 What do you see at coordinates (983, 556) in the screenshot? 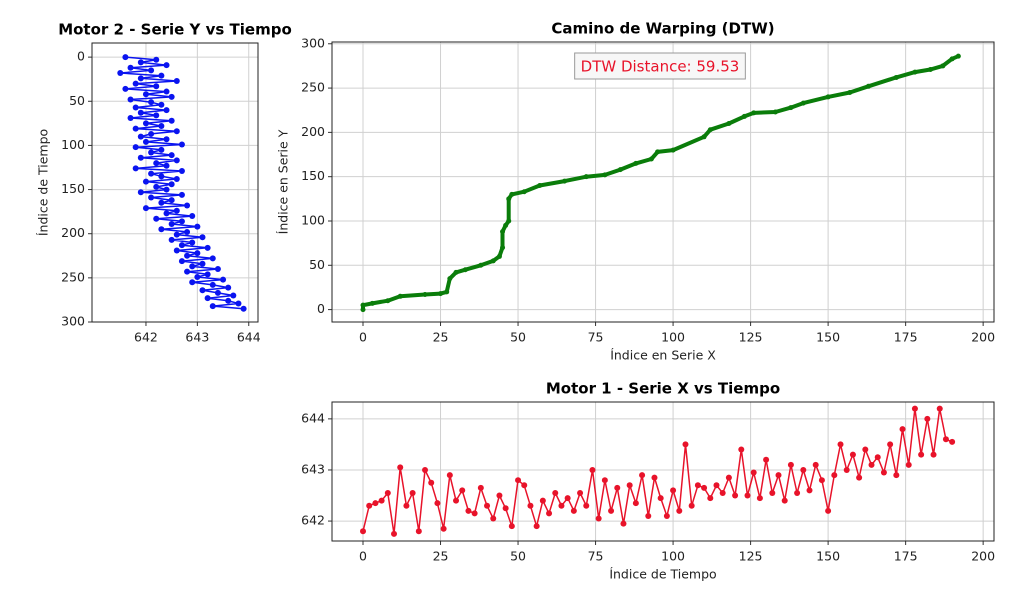
I see `x-tick-label: 200` at bounding box center [983, 556].